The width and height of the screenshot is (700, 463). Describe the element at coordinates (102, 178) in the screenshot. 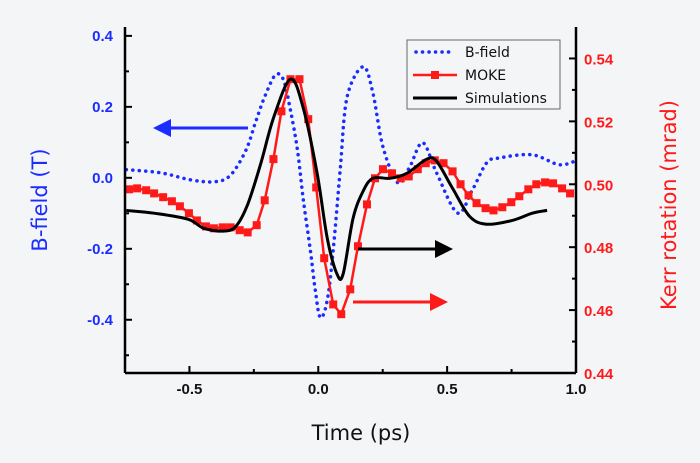

I see `left-y-tick-label: 0.0` at that location.